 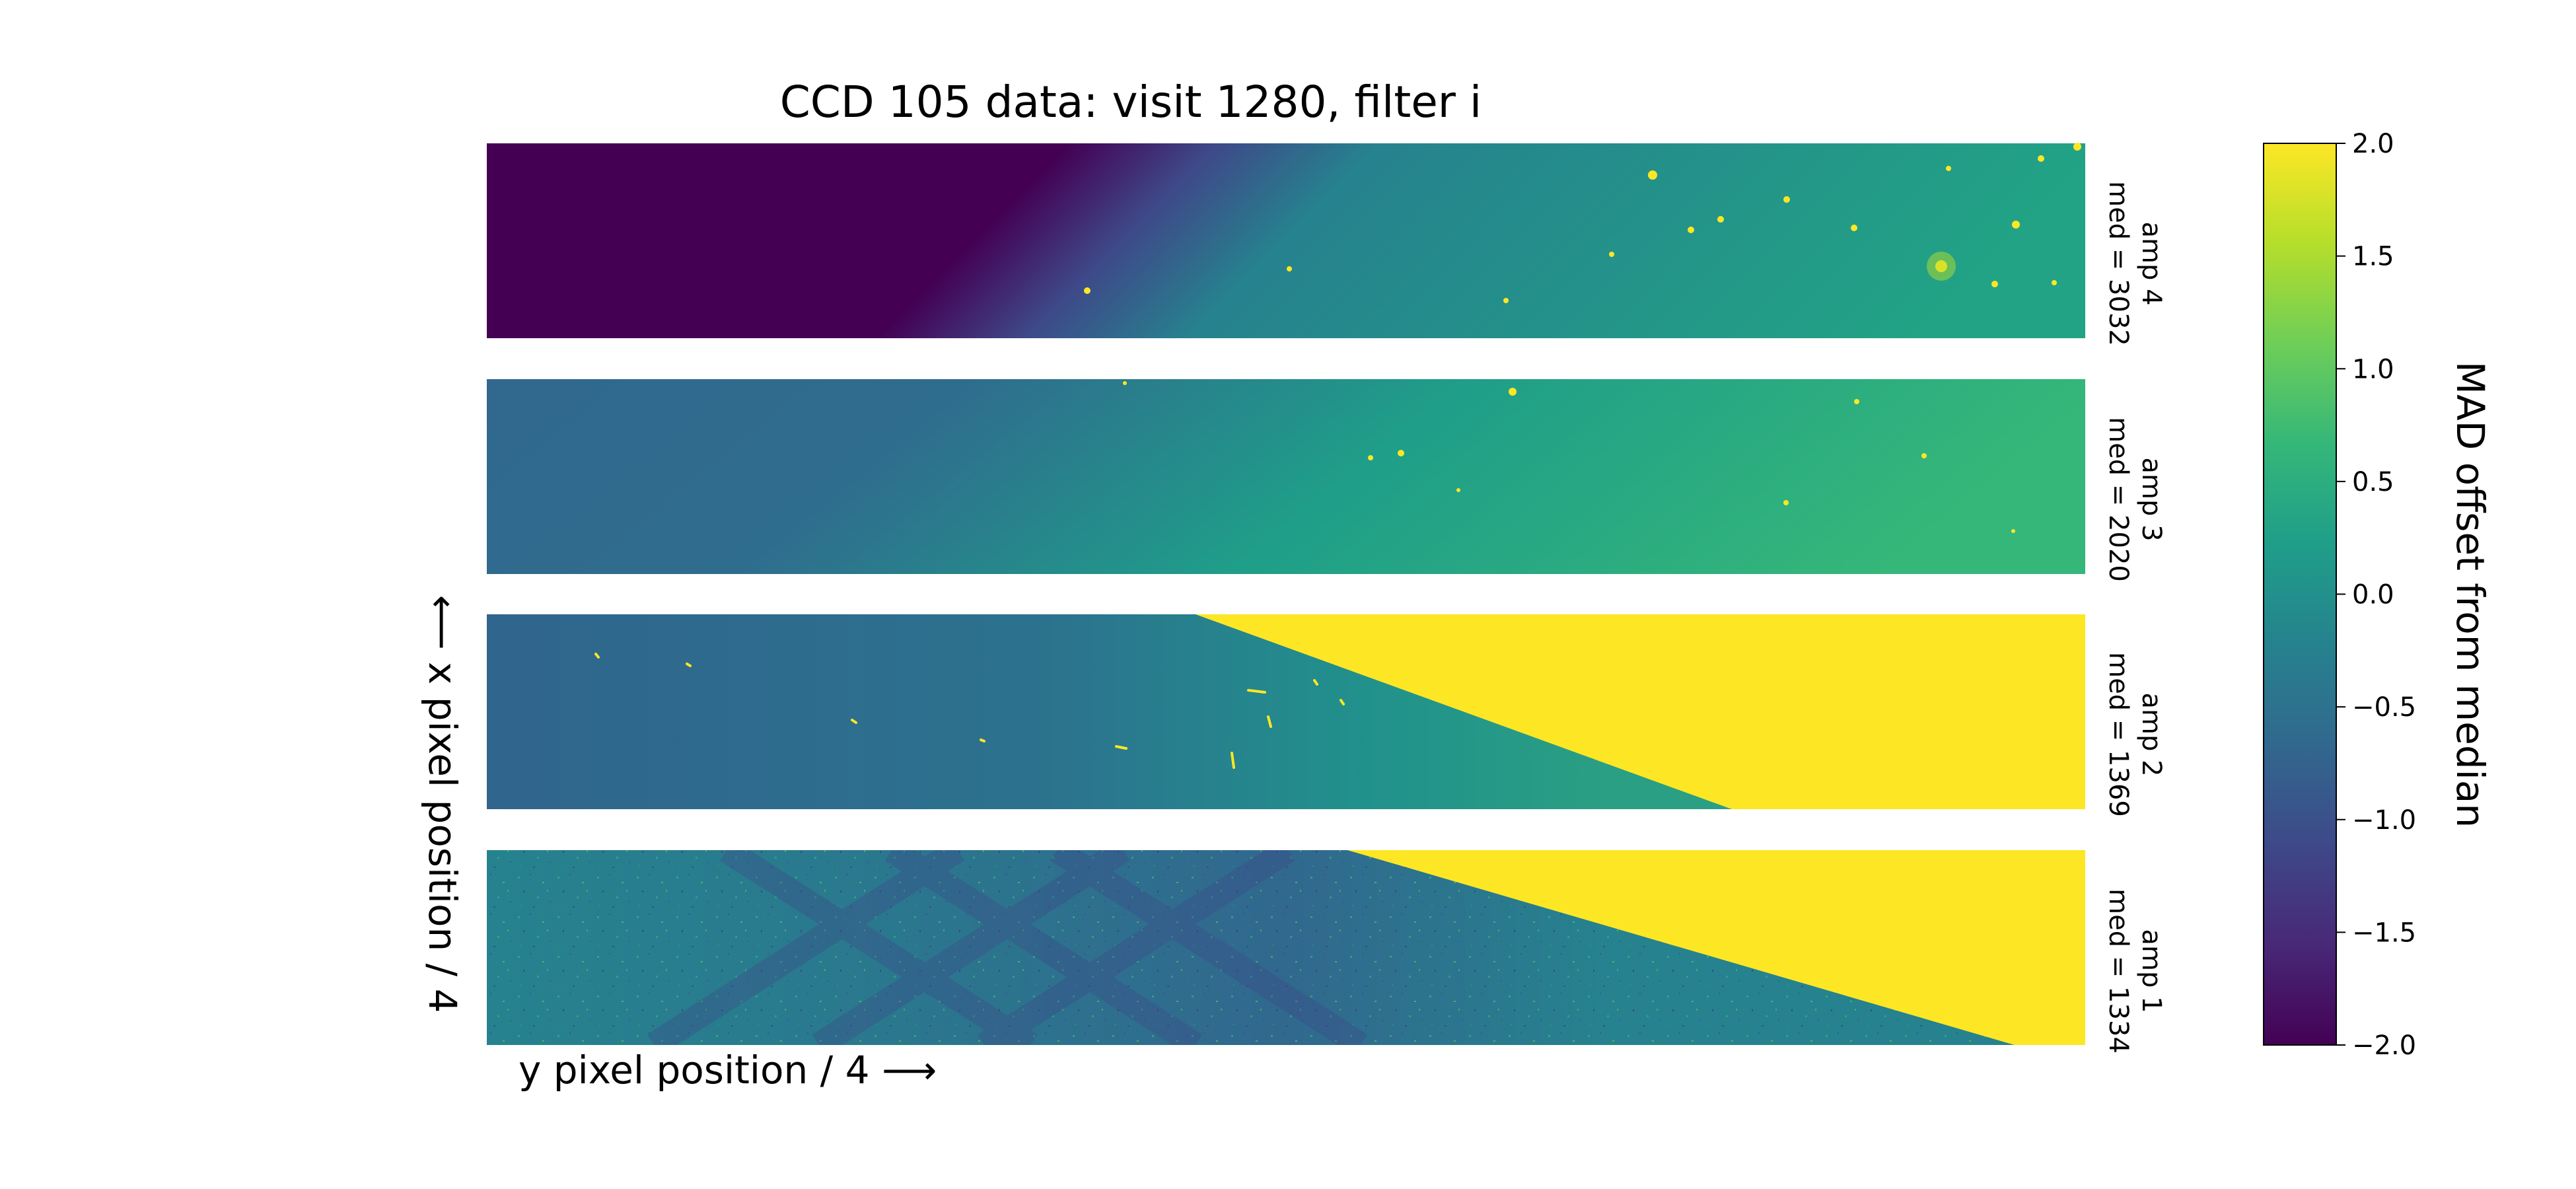 I want to click on colorbar-tick-label: −0.5, so click(x=2384, y=707).